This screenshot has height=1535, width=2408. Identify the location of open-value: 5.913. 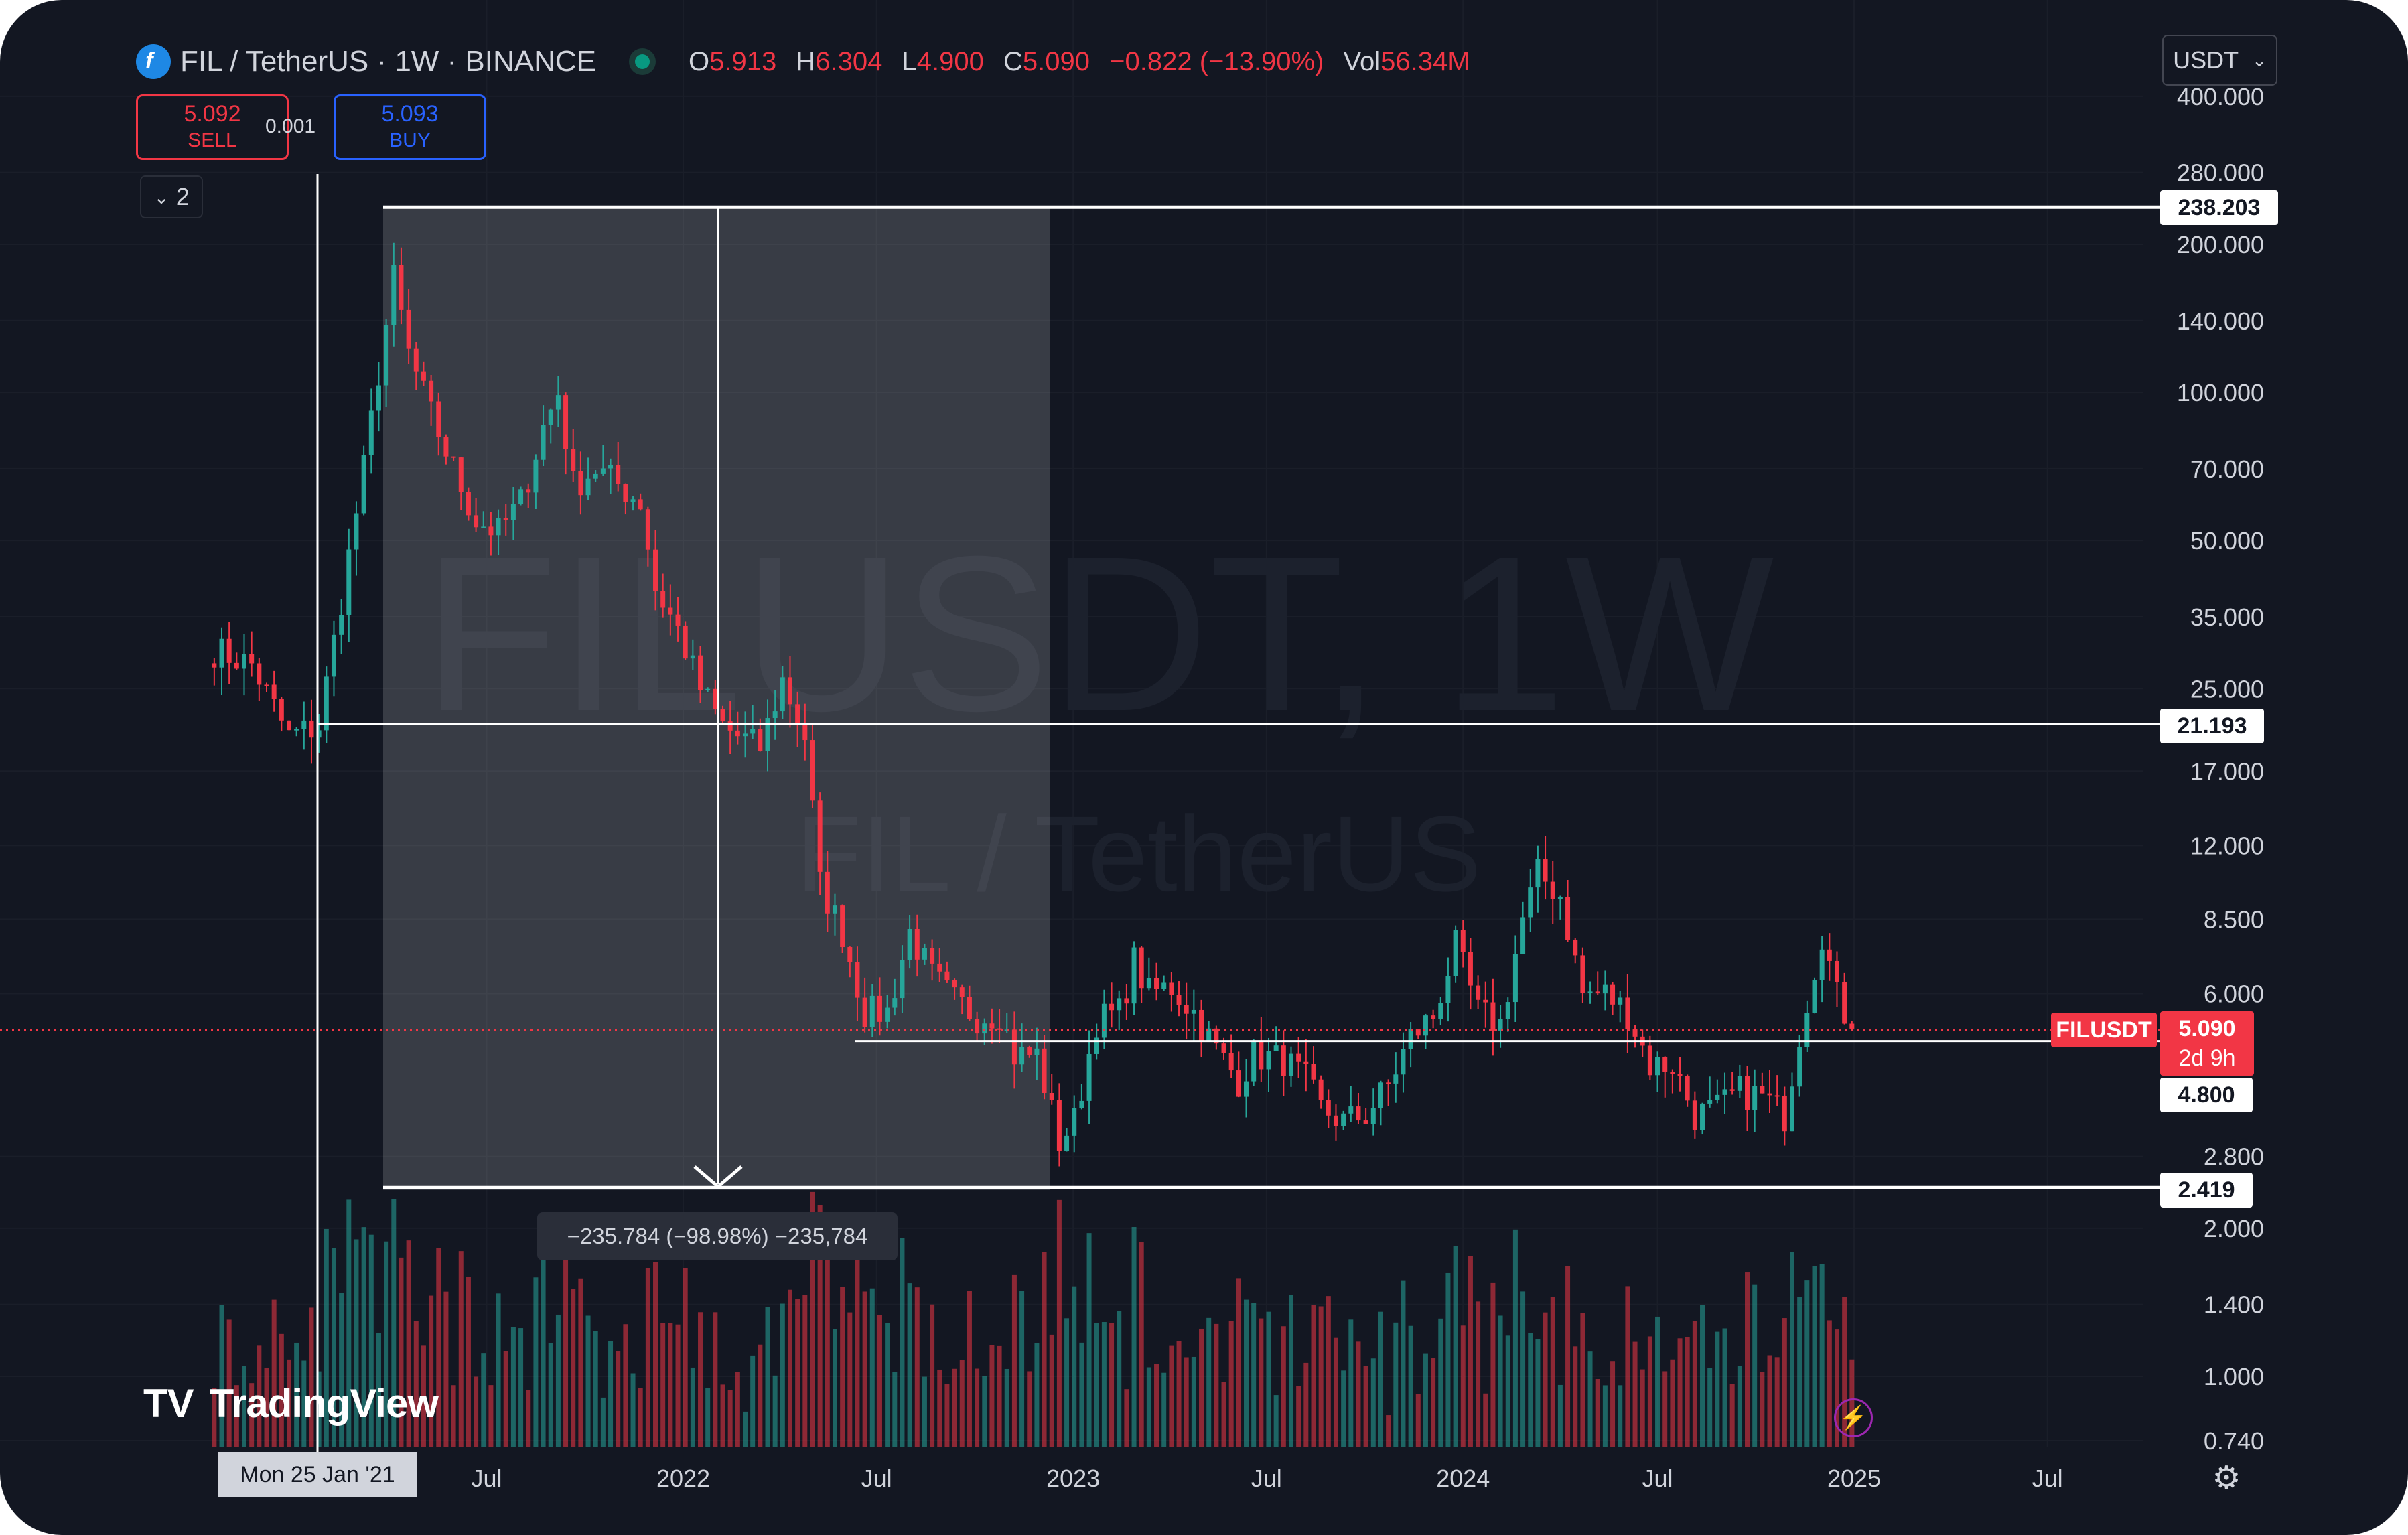
(743, 61).